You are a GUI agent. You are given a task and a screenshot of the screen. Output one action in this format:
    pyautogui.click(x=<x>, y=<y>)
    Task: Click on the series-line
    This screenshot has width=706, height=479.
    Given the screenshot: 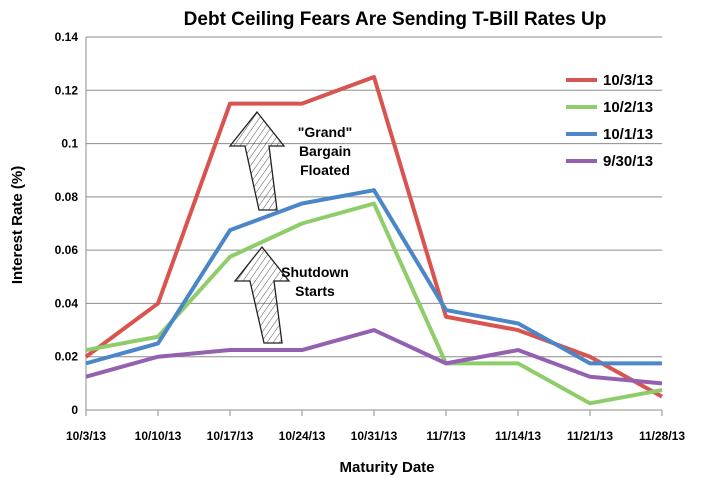 What is the action you would take?
    pyautogui.click(x=374, y=357)
    